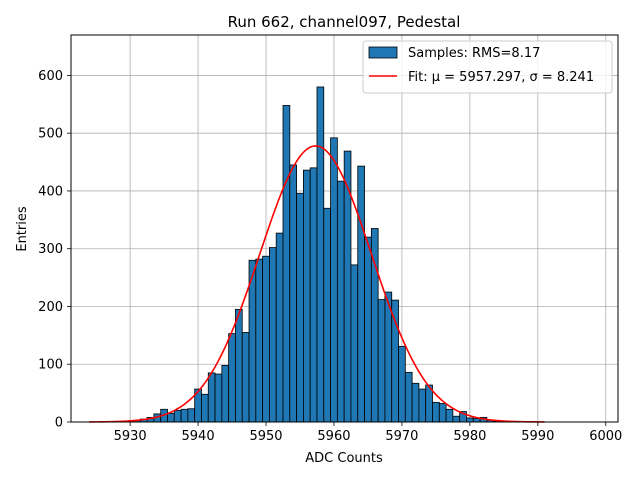 The height and width of the screenshot is (480, 640). What do you see at coordinates (50, 134) in the screenshot?
I see `y-tick-label: 500` at bounding box center [50, 134].